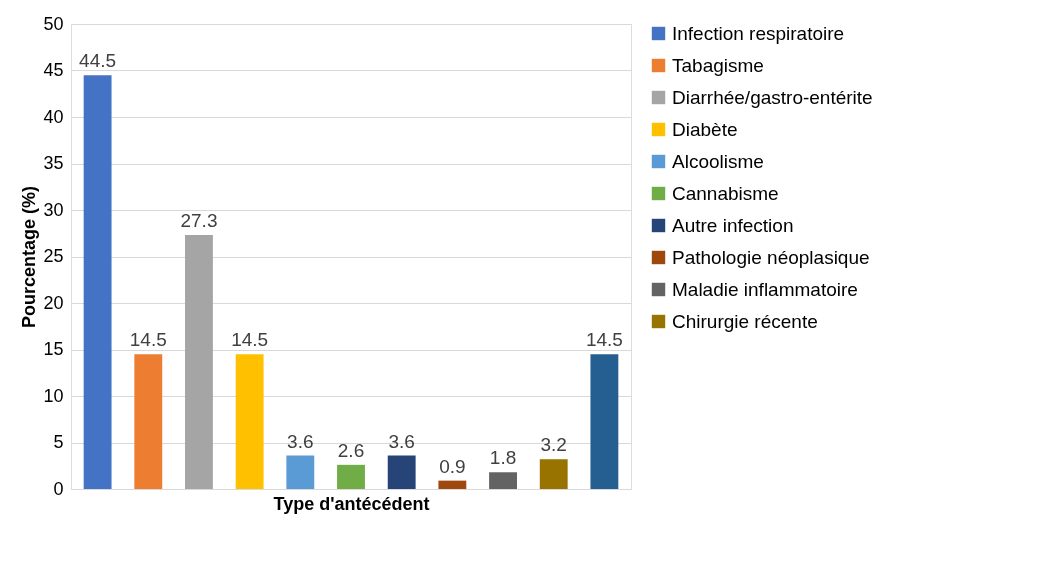 The width and height of the screenshot is (1055, 564). I want to click on y-tick-label: 15, so click(53, 349).